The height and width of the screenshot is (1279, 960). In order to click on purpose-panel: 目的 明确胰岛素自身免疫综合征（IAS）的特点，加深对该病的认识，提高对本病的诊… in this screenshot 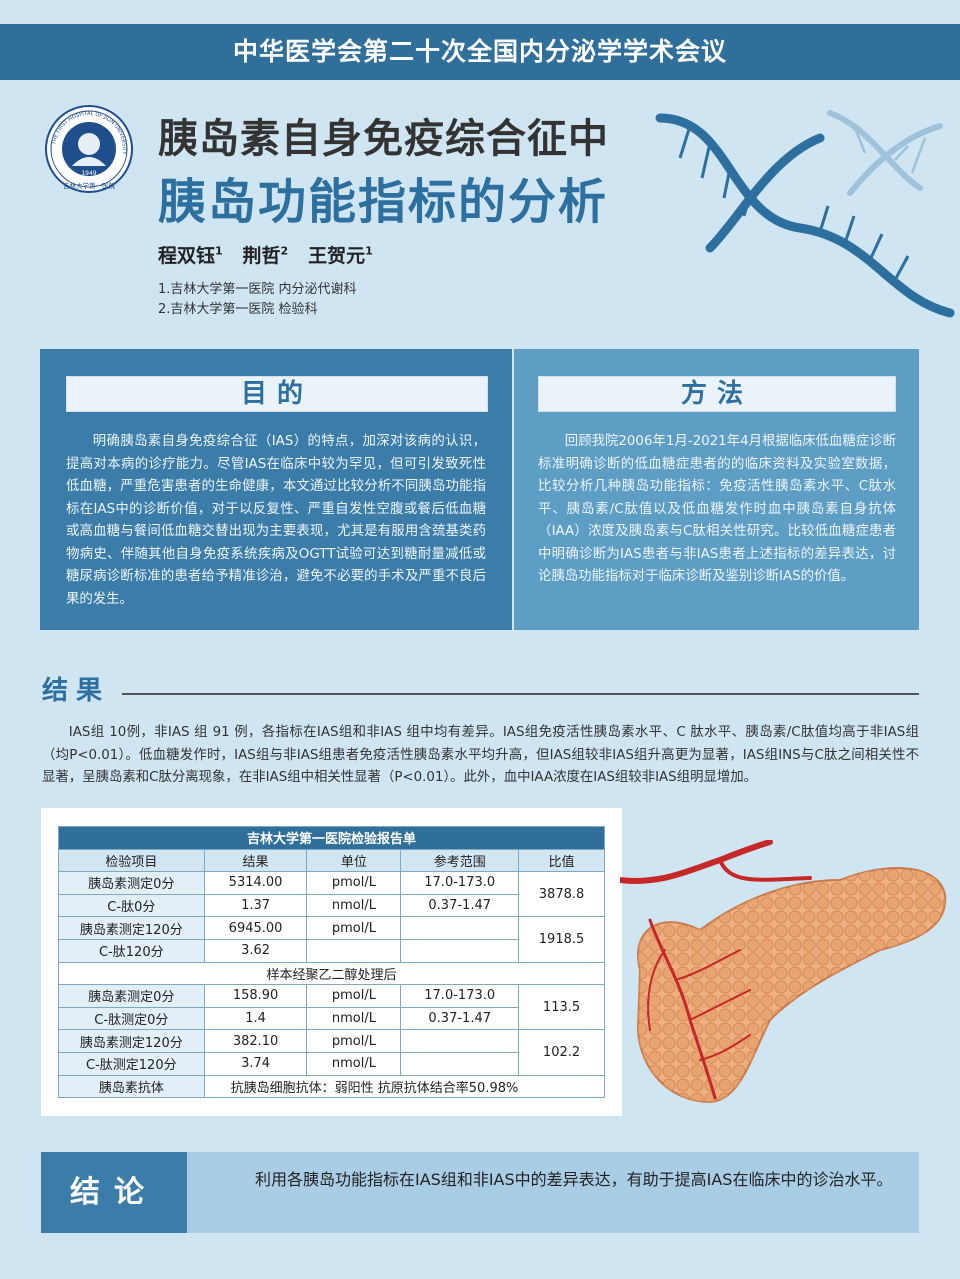, I will do `click(276, 489)`.